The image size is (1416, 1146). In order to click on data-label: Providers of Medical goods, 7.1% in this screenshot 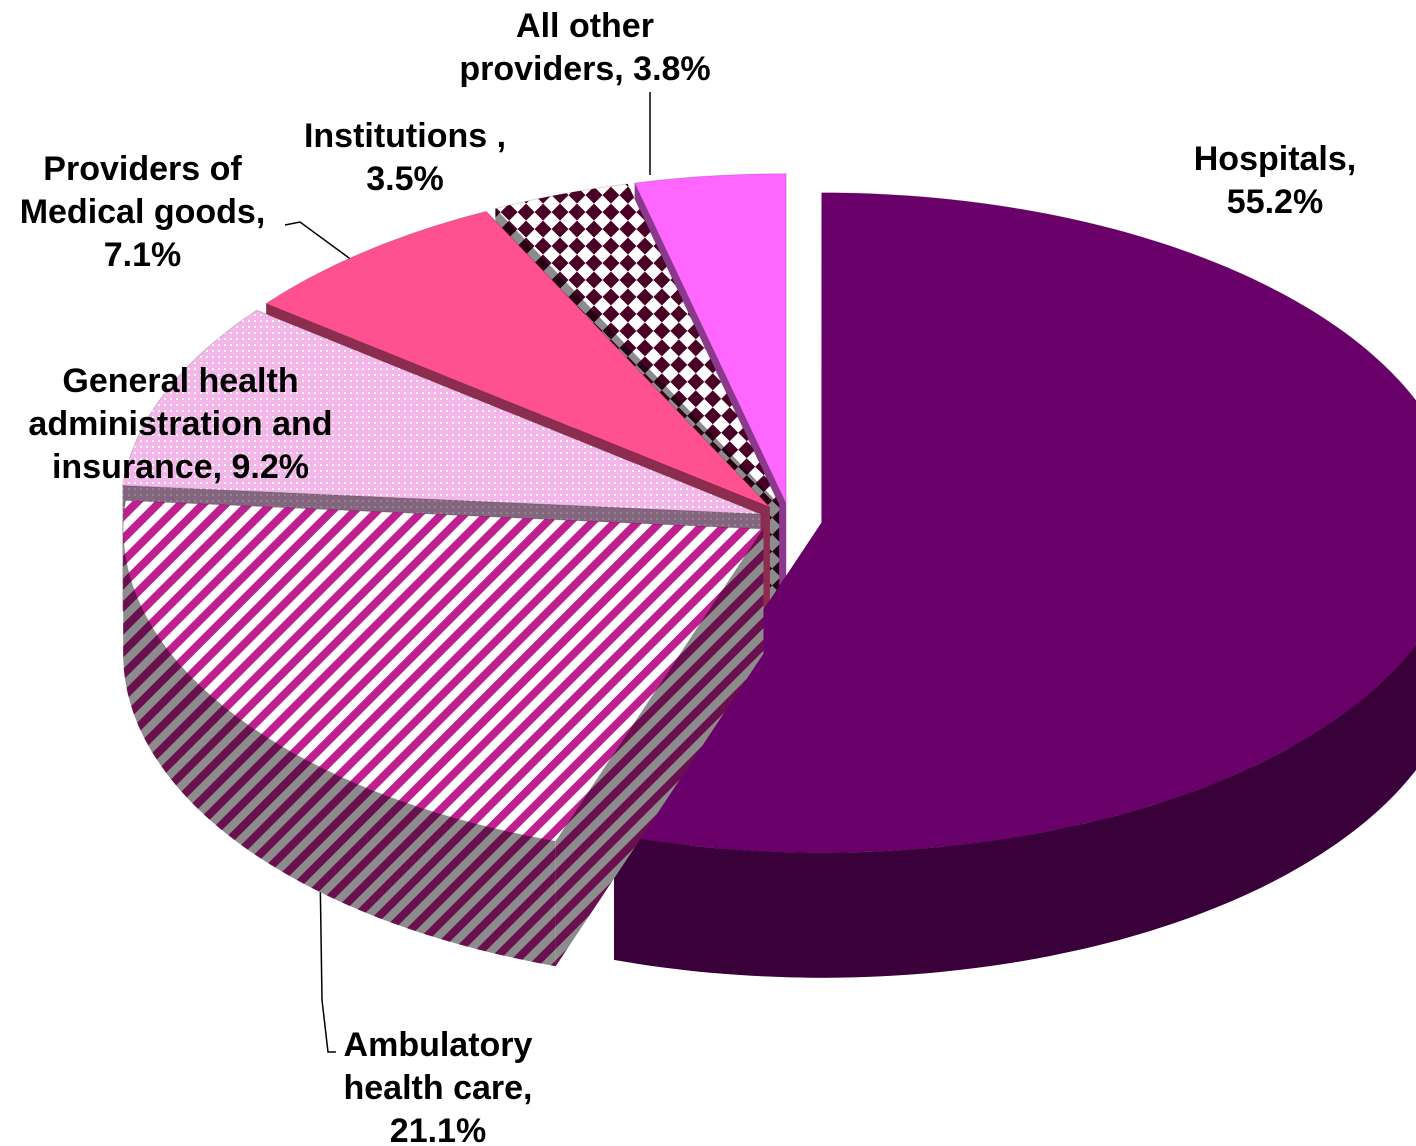, I will do `click(142, 212)`.